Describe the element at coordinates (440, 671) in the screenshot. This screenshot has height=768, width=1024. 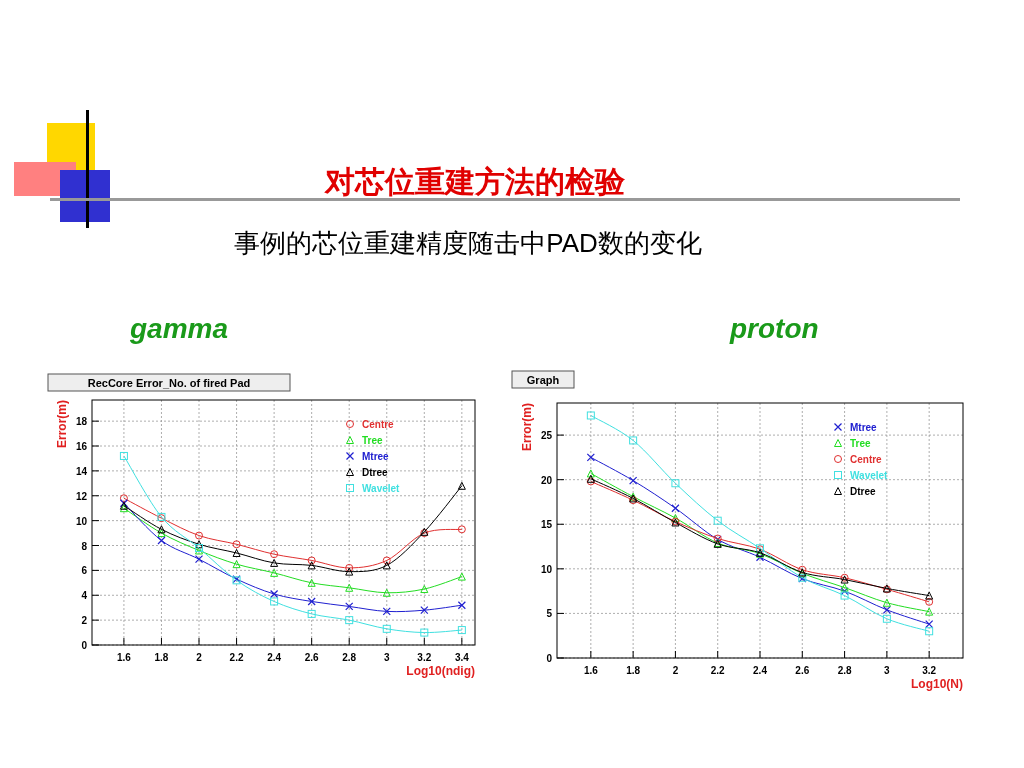
I see `x-axis-title: Log10(ndig)` at that location.